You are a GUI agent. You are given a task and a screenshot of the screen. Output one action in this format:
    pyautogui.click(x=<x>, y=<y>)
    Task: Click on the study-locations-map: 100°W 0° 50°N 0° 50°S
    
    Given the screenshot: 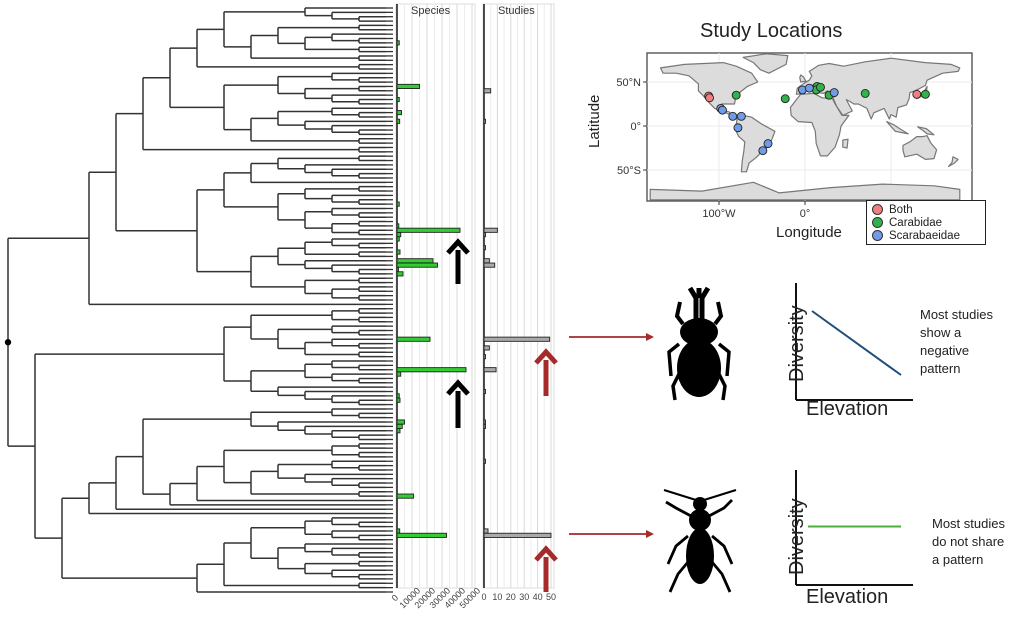 What is the action you would take?
    pyautogui.click(x=794, y=136)
    